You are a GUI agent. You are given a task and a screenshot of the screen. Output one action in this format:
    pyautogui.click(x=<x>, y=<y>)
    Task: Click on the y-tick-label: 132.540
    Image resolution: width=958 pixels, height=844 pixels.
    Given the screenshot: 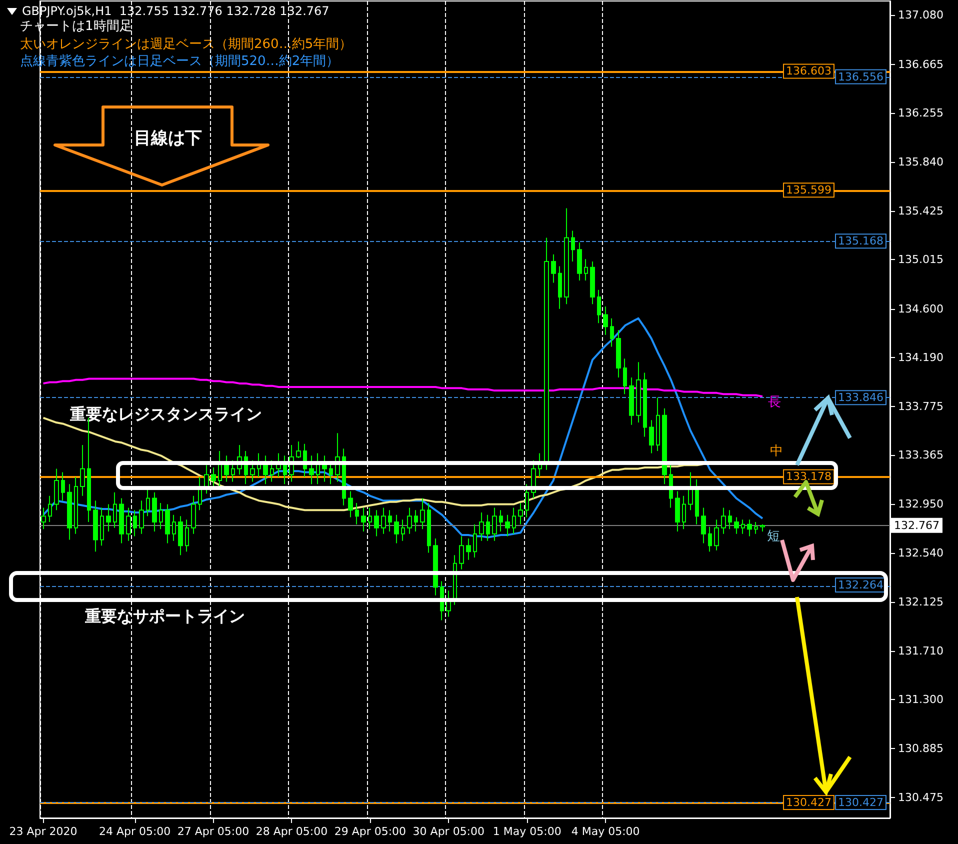 What is the action you would take?
    pyautogui.click(x=921, y=553)
    